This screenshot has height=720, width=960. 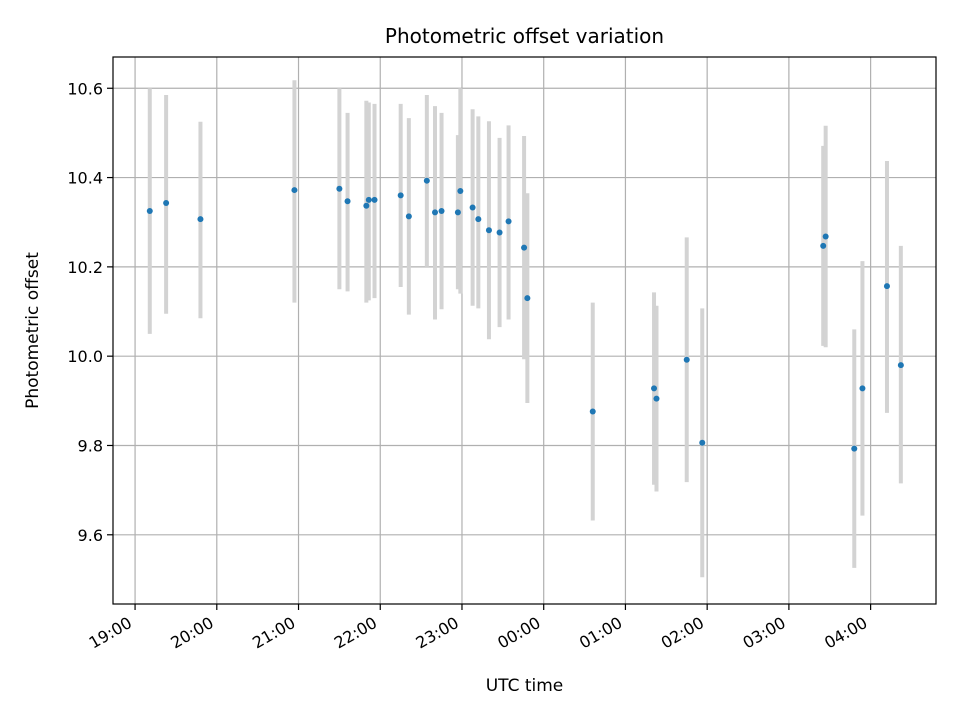 I want to click on y-tick-label: 9.8, so click(x=90, y=445).